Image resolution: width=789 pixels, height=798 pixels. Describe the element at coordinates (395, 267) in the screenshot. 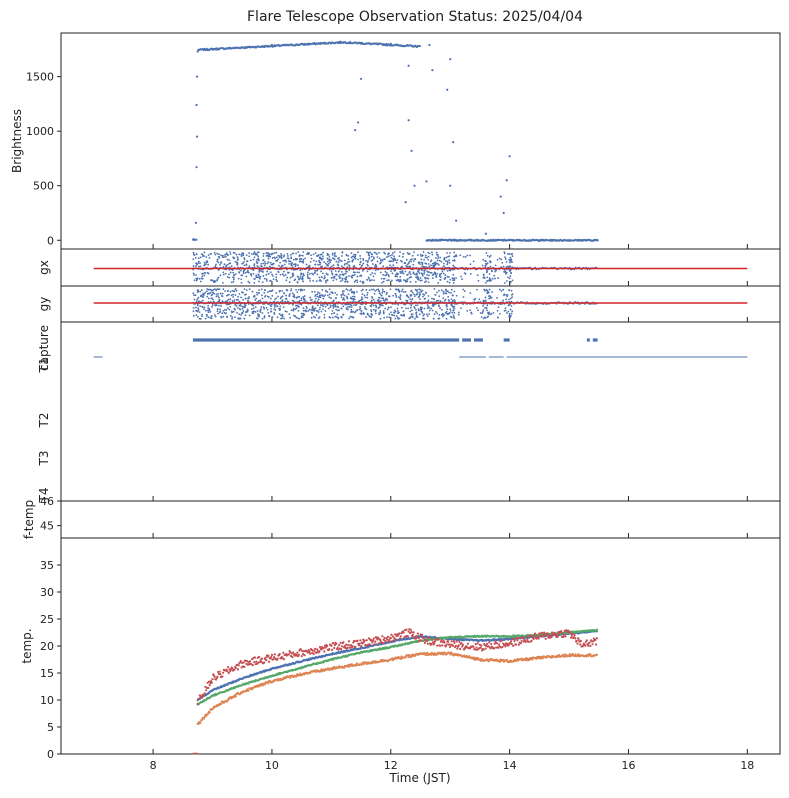

I see `gx-series` at that location.